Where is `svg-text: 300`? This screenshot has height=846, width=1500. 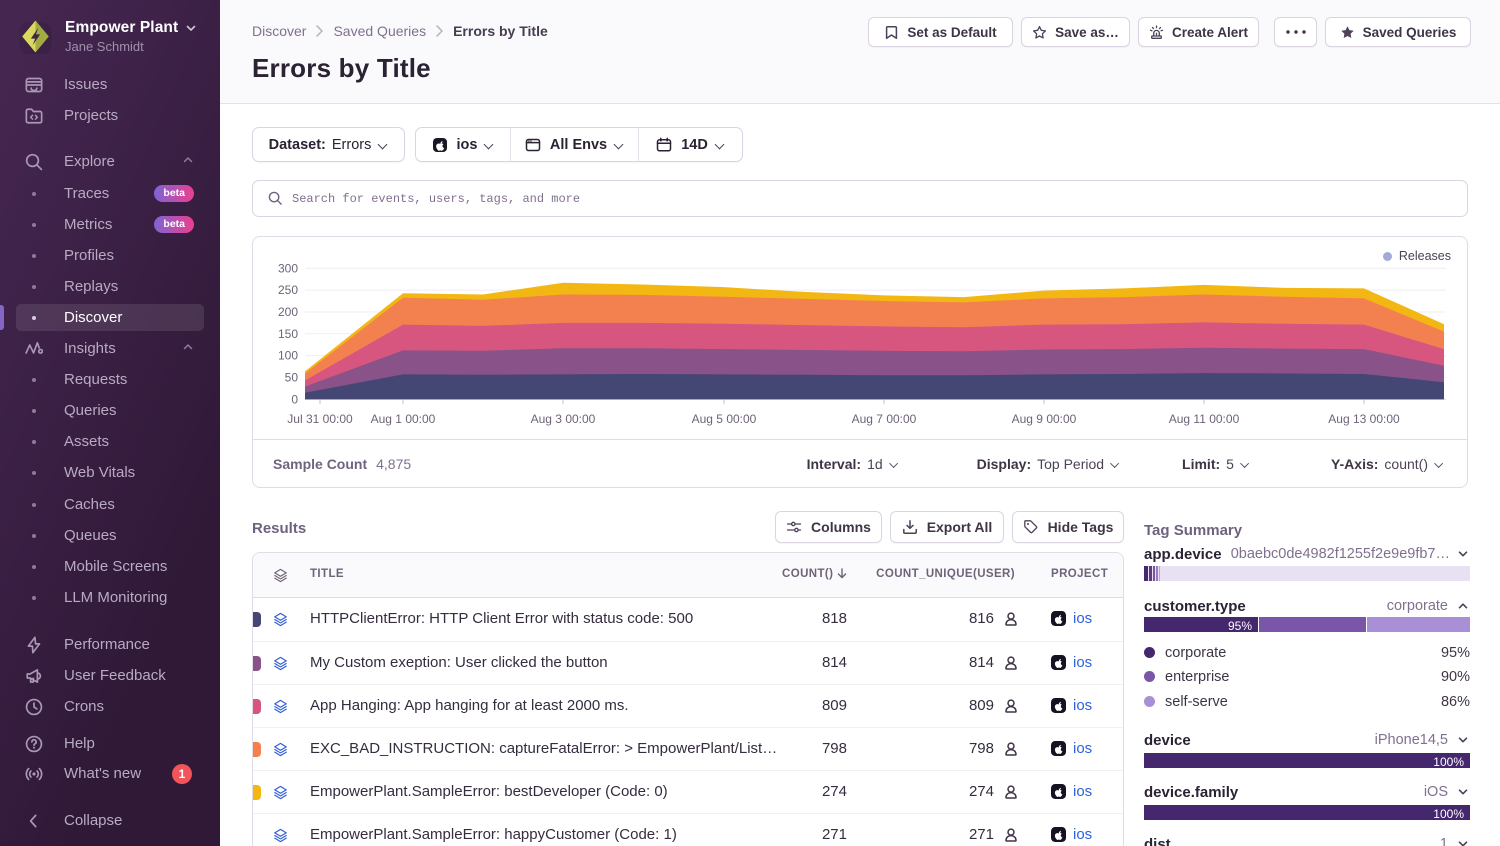 svg-text: 300 is located at coordinates (288, 268).